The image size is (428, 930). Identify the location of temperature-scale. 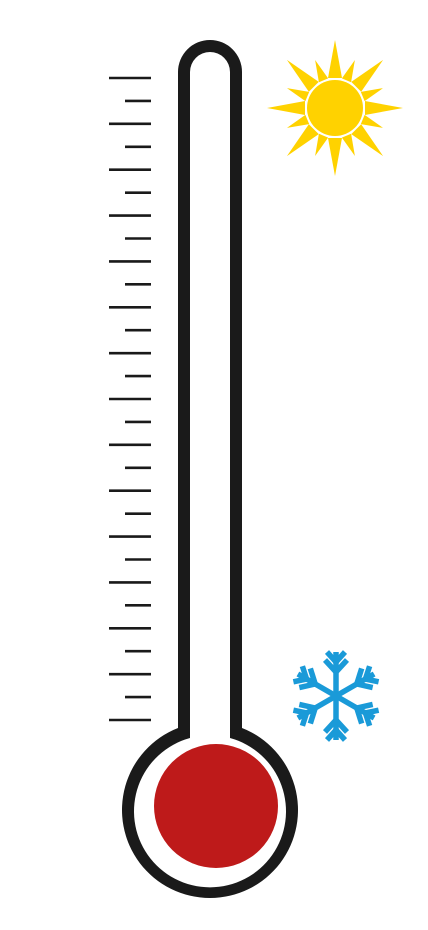
(130, 399).